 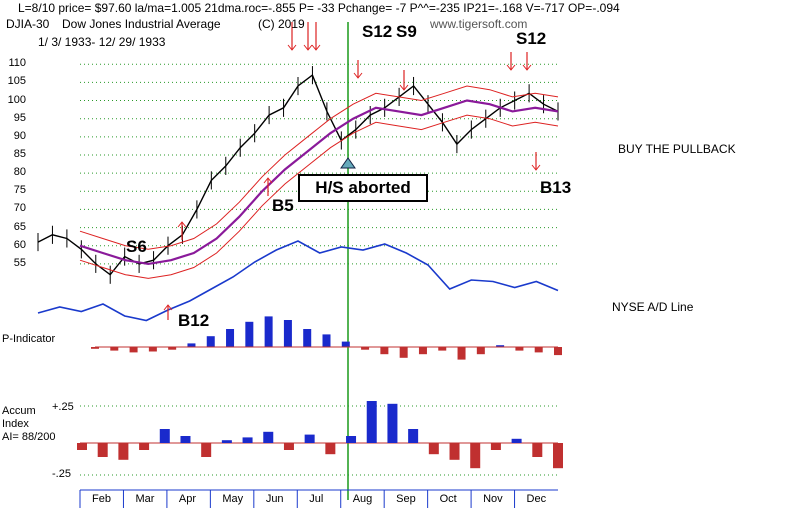 I want to click on month-label: Jun, so click(x=274, y=499).